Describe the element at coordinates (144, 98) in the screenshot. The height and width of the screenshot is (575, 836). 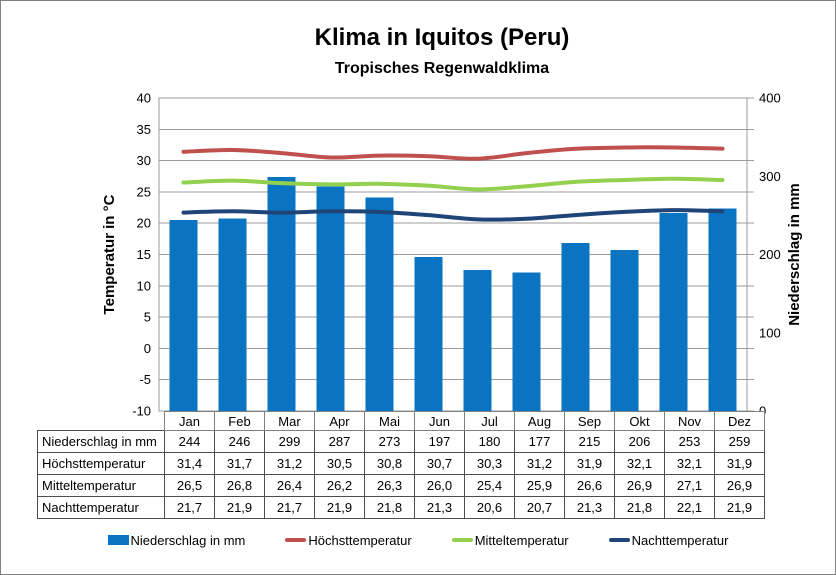
I see `left-axis-tick-label: 40` at that location.